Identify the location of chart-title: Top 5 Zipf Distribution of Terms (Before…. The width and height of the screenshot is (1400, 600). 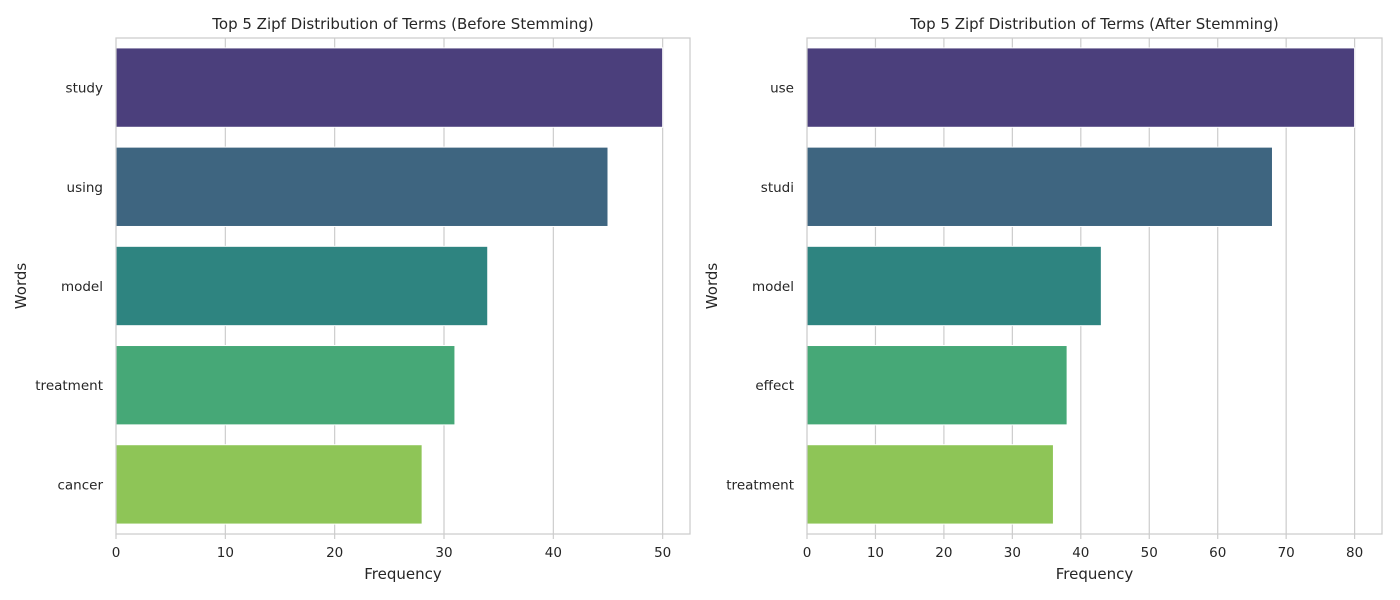
(402, 24).